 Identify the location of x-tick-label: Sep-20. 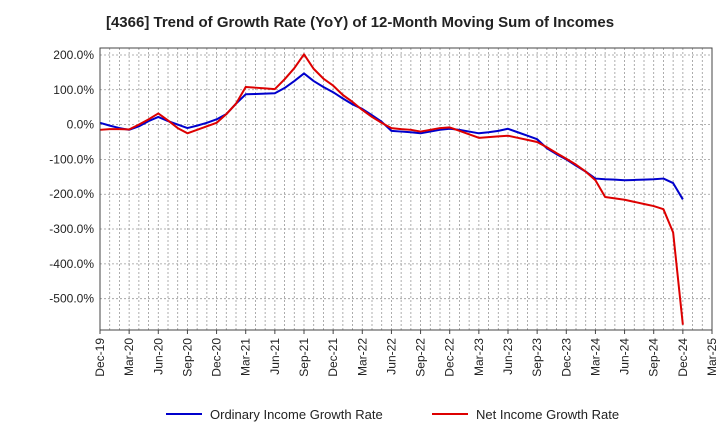
(187, 357).